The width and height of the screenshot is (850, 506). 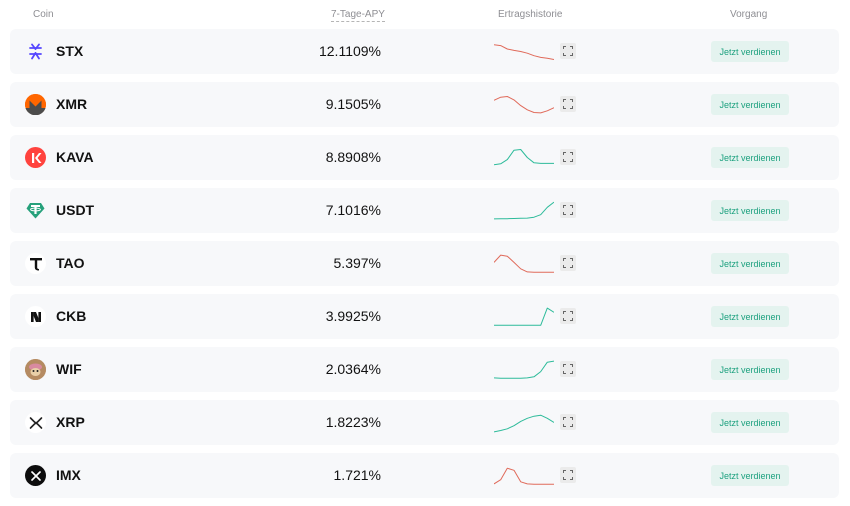 I want to click on apy-value: 12.1109%, so click(x=349, y=51).